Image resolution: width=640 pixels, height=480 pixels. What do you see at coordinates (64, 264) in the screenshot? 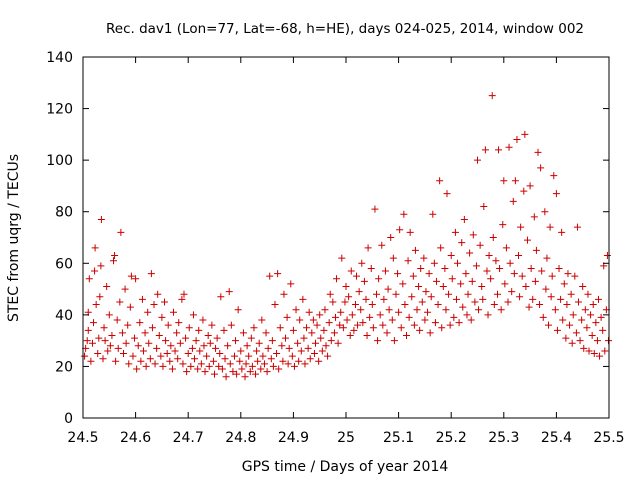
I see `y-tick-label: 60` at bounding box center [64, 264].